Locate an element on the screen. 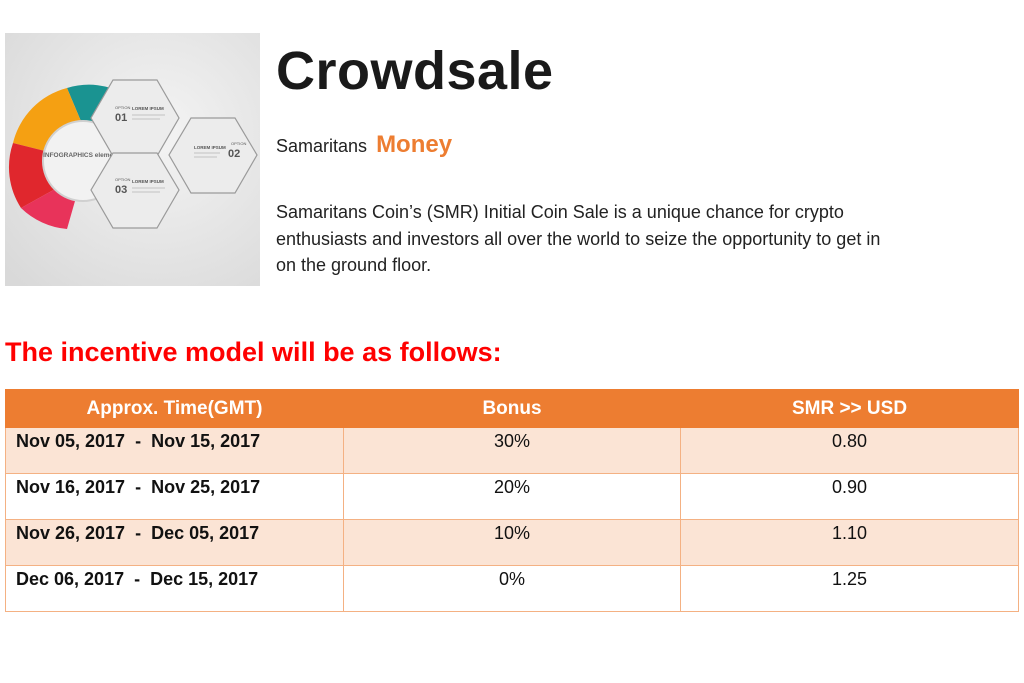  subtitle-accent: Money is located at coordinates (414, 144).